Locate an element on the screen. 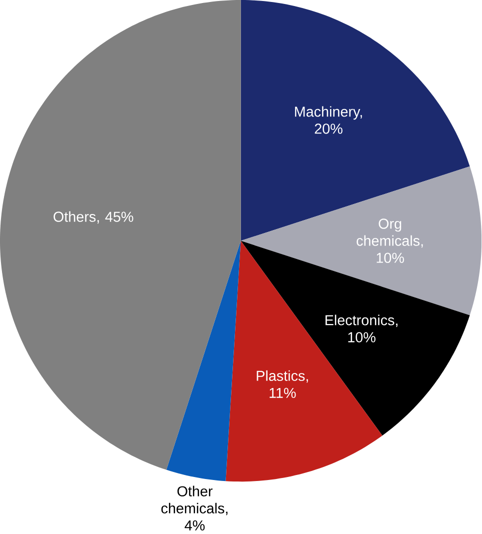 The image size is (482, 534). data-label: Other chemicals, 4% is located at coordinates (195, 508).